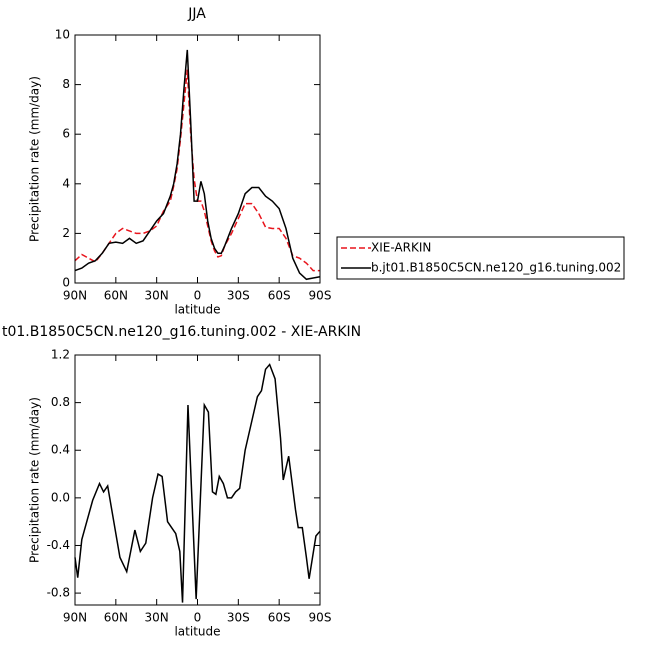 This screenshot has width=653, height=651. What do you see at coordinates (60, 402) in the screenshot?
I see `y-tick-label: 0.8` at bounding box center [60, 402].